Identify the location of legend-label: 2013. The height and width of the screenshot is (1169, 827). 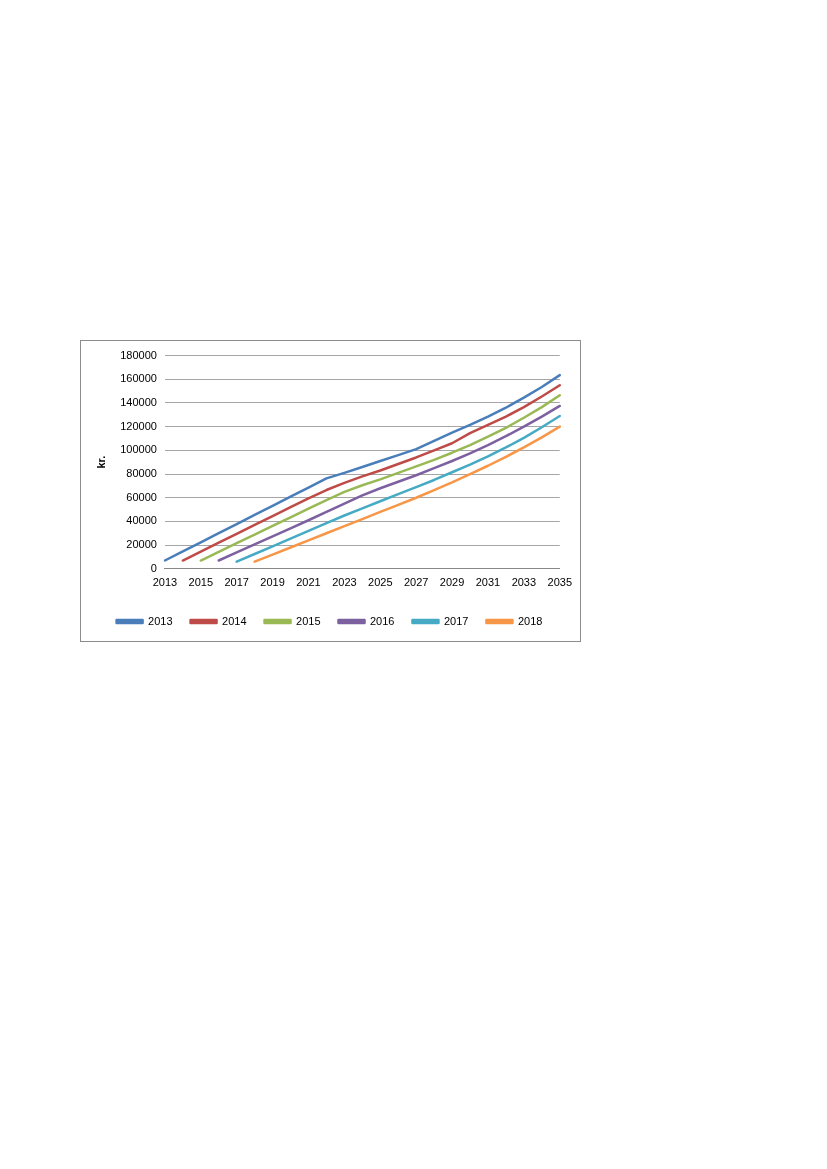
(160, 620).